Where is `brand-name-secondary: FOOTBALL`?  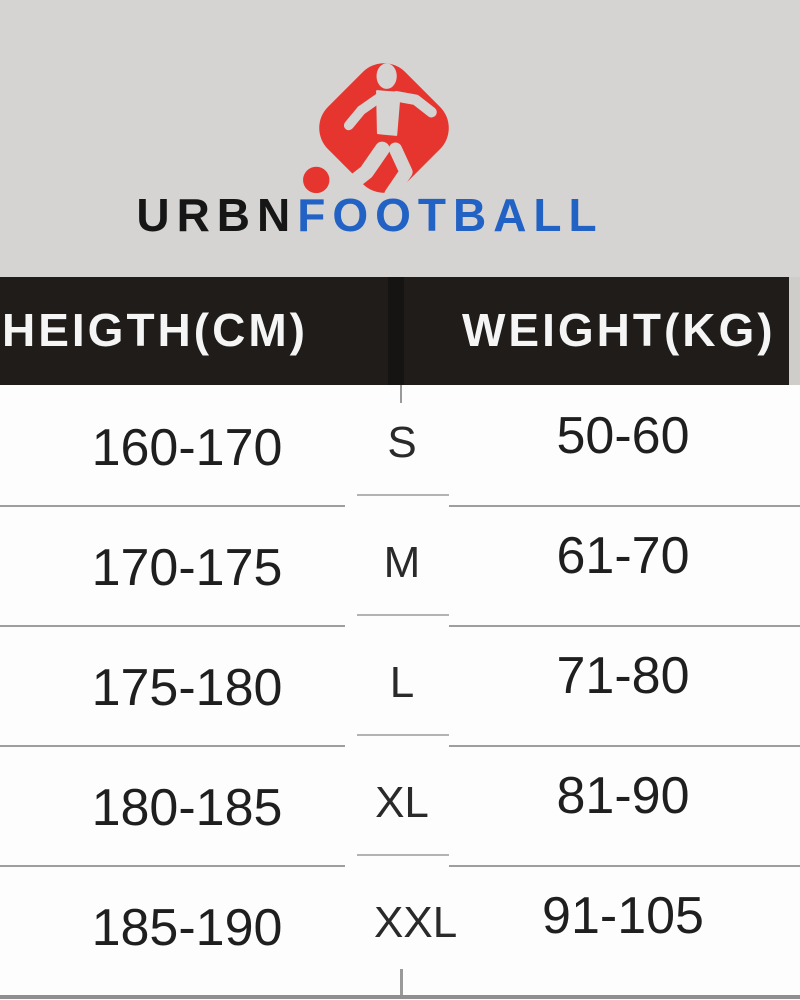
brand-name-secondary: FOOTBALL is located at coordinates (450, 215).